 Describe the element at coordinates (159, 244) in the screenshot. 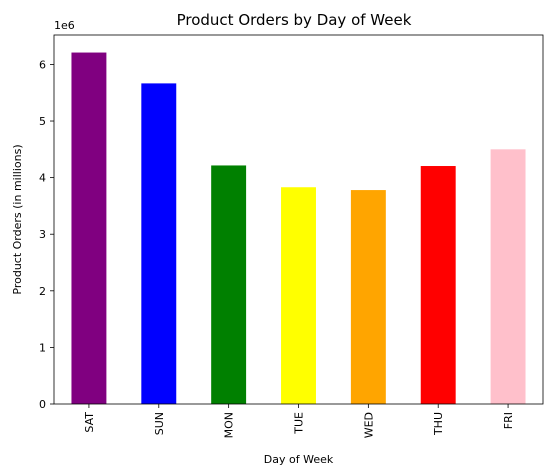

I see `bar-sun` at that location.